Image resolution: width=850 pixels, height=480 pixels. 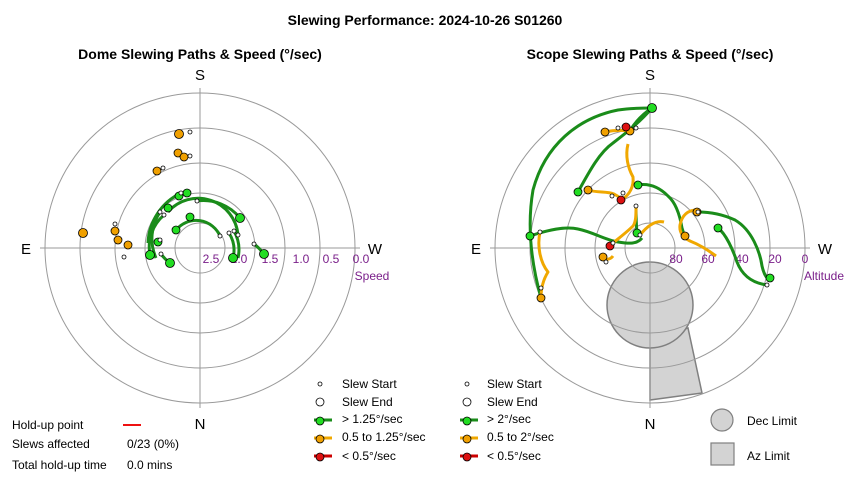 I want to click on scope-legend-medium: 0.5 to 2°/sec, so click(x=520, y=437).